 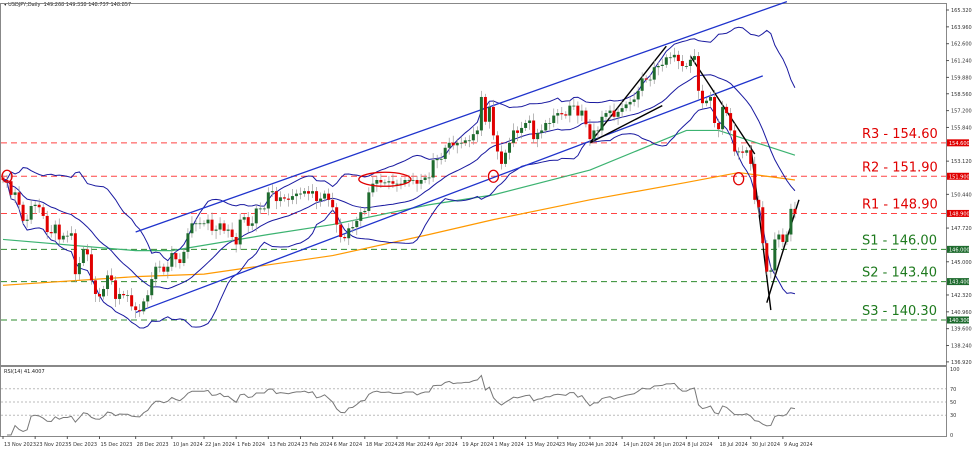 I want to click on symbol-label: USDJPY,Daily, so click(x=24, y=5).